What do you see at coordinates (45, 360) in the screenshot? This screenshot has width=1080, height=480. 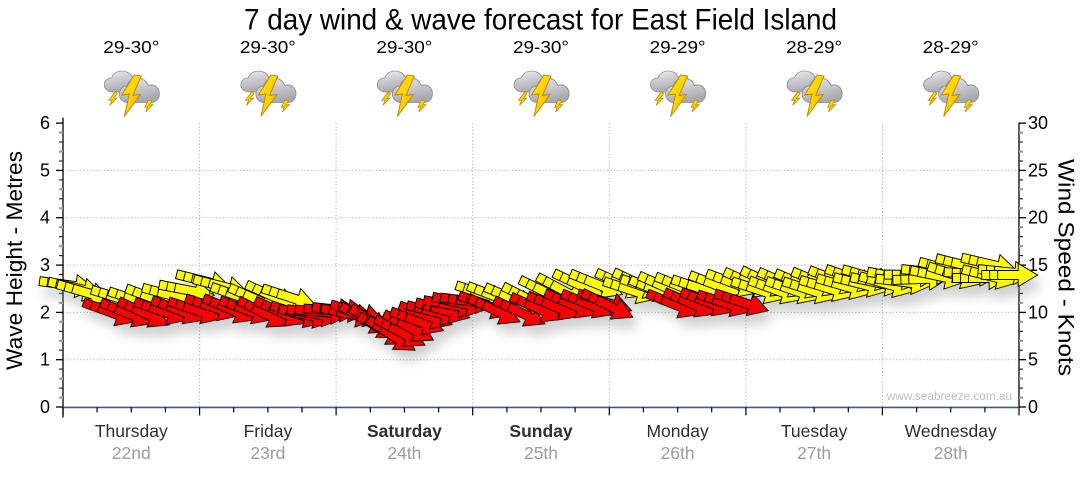 I see `svg-text: 1` at bounding box center [45, 360].